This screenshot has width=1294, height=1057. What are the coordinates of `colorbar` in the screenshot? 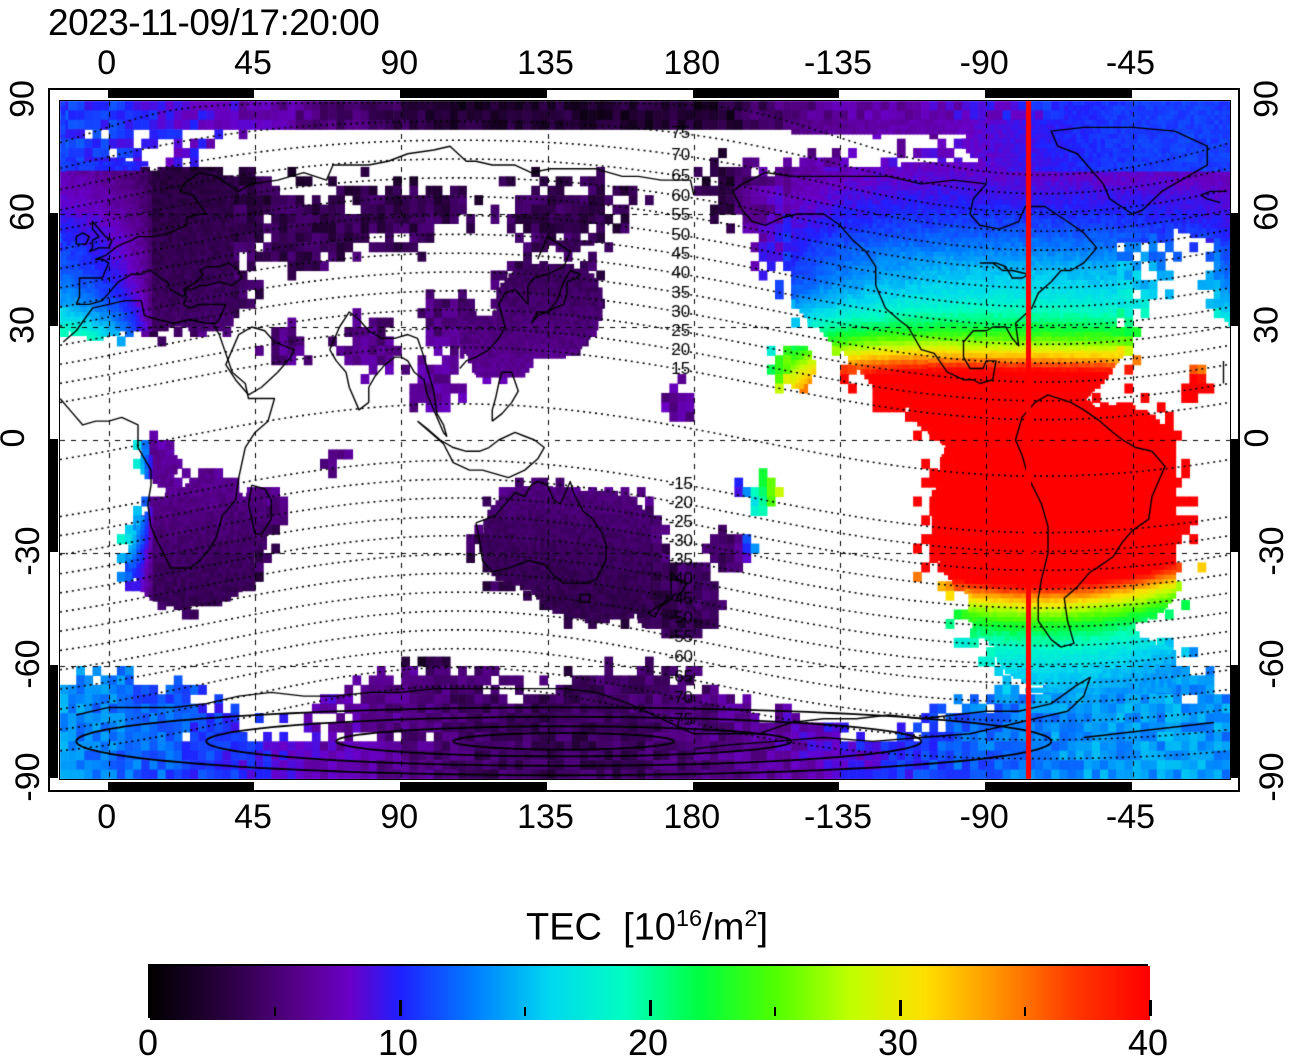 It's located at (650, 992).